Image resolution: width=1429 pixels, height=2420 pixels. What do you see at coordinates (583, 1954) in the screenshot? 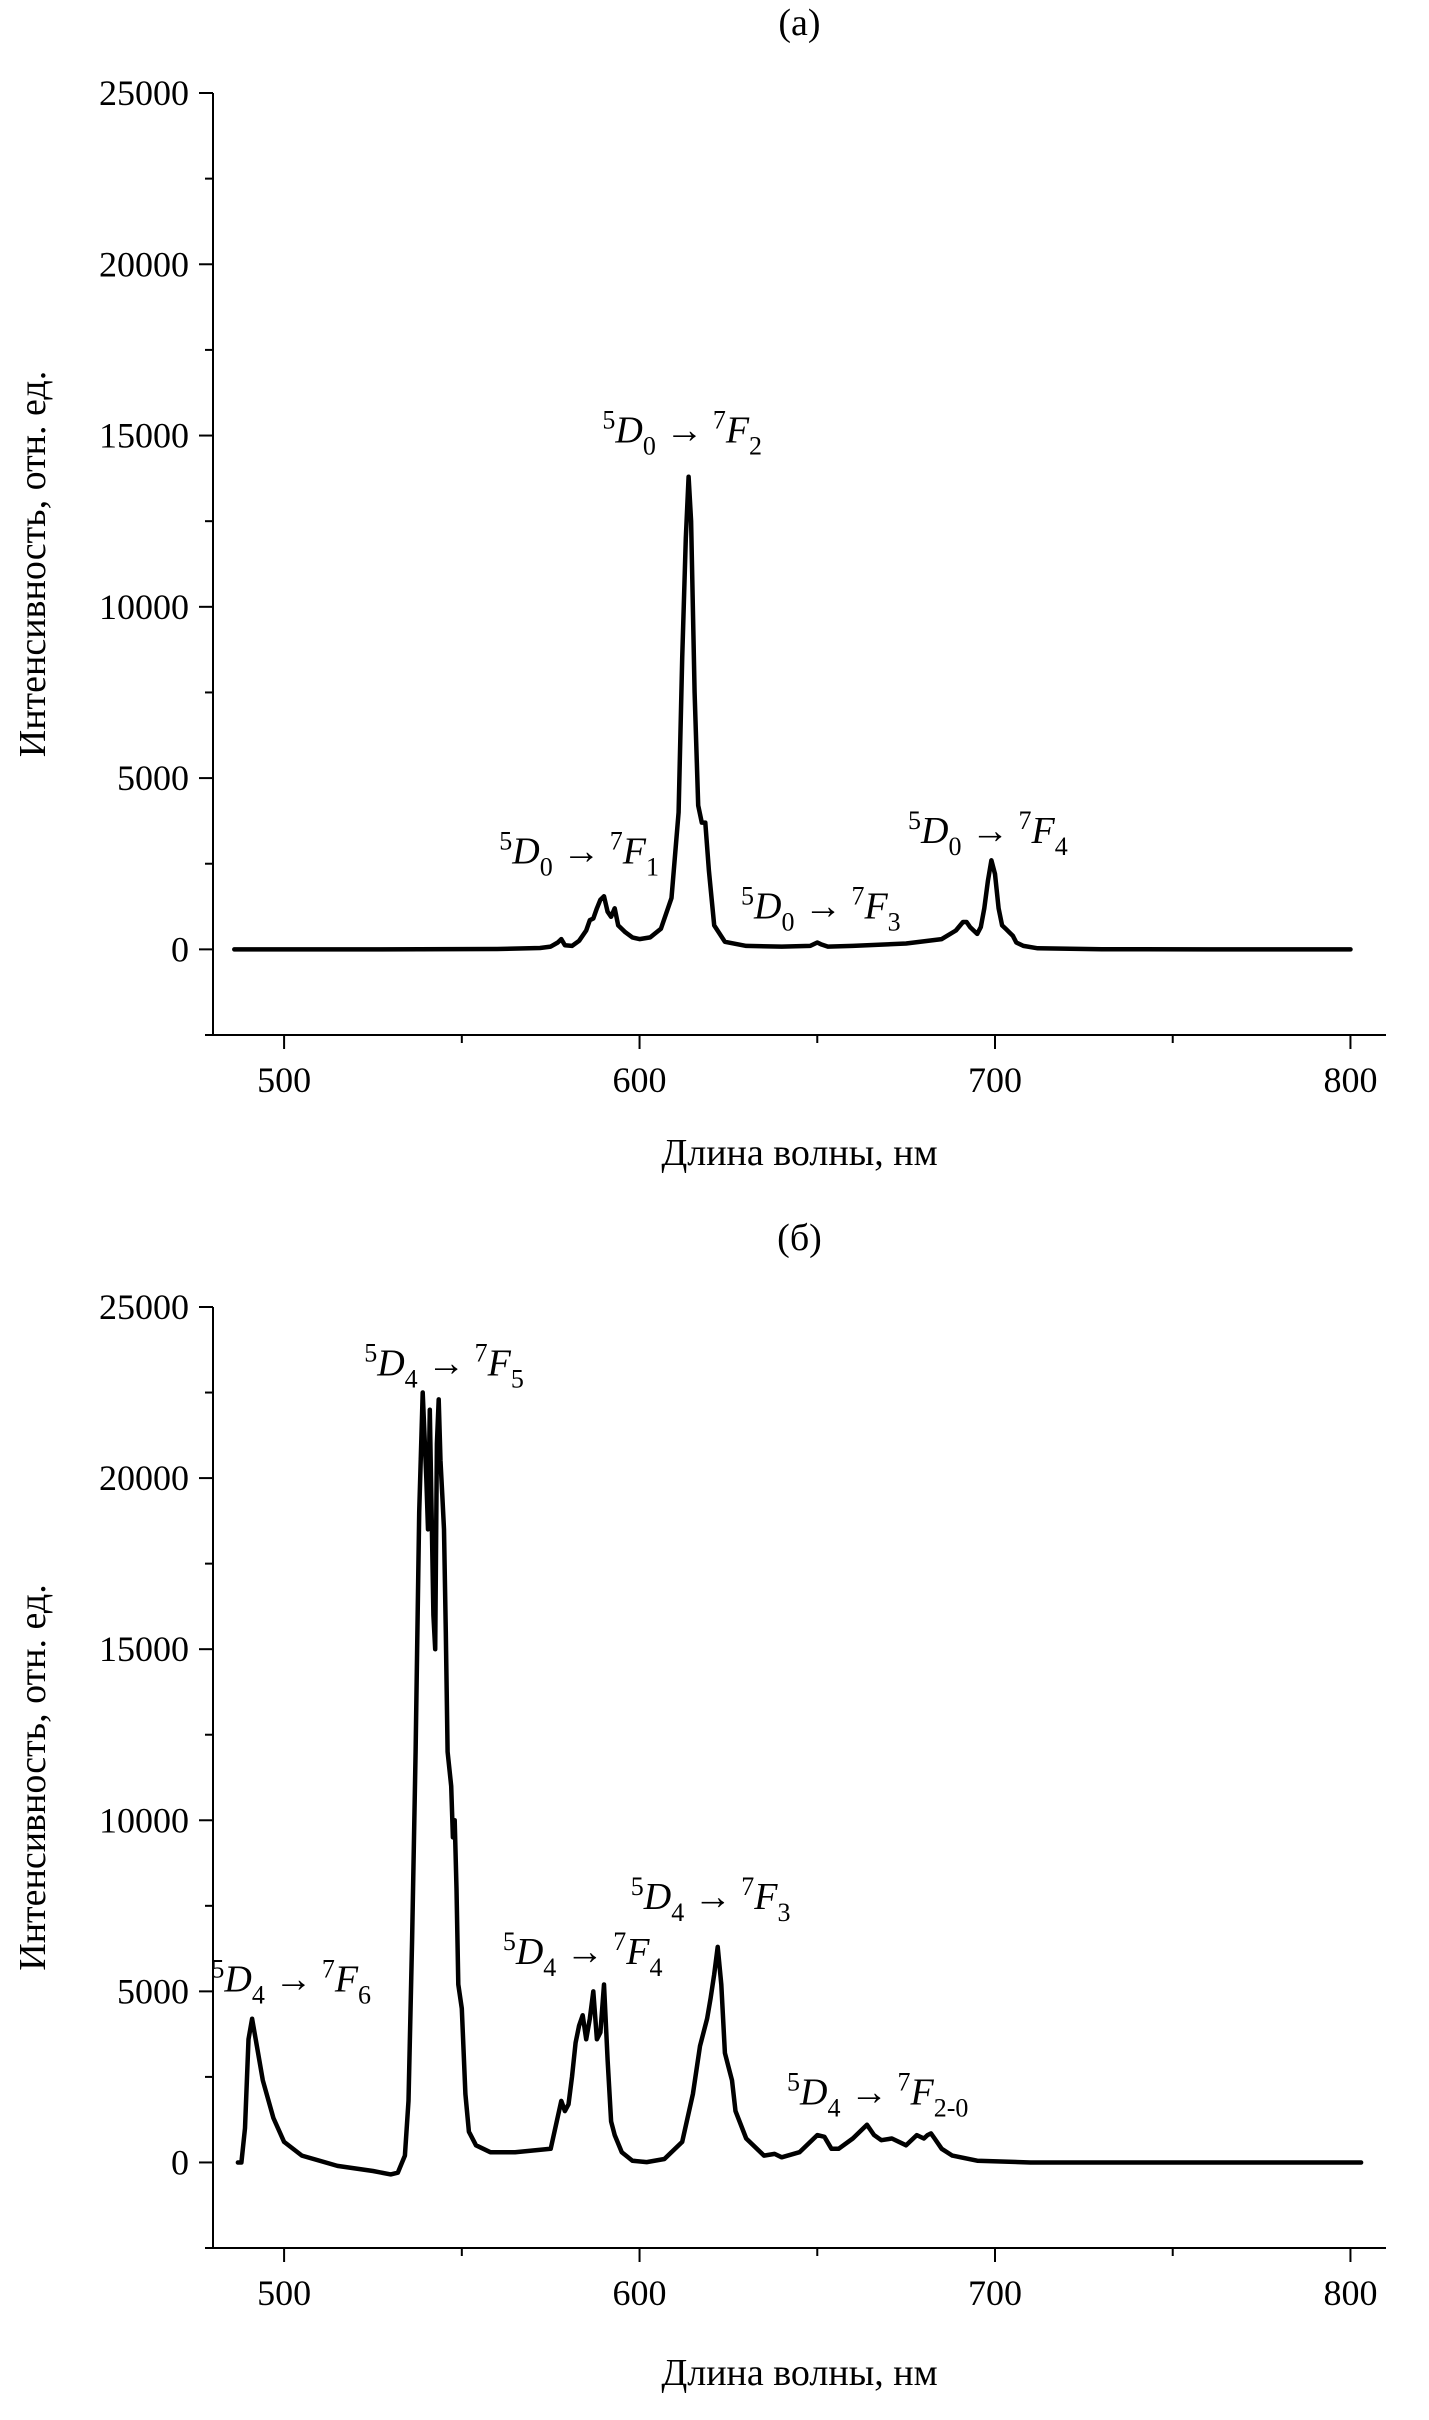
I see `transition-annotation: 5D4 → 7F4` at bounding box center [583, 1954].